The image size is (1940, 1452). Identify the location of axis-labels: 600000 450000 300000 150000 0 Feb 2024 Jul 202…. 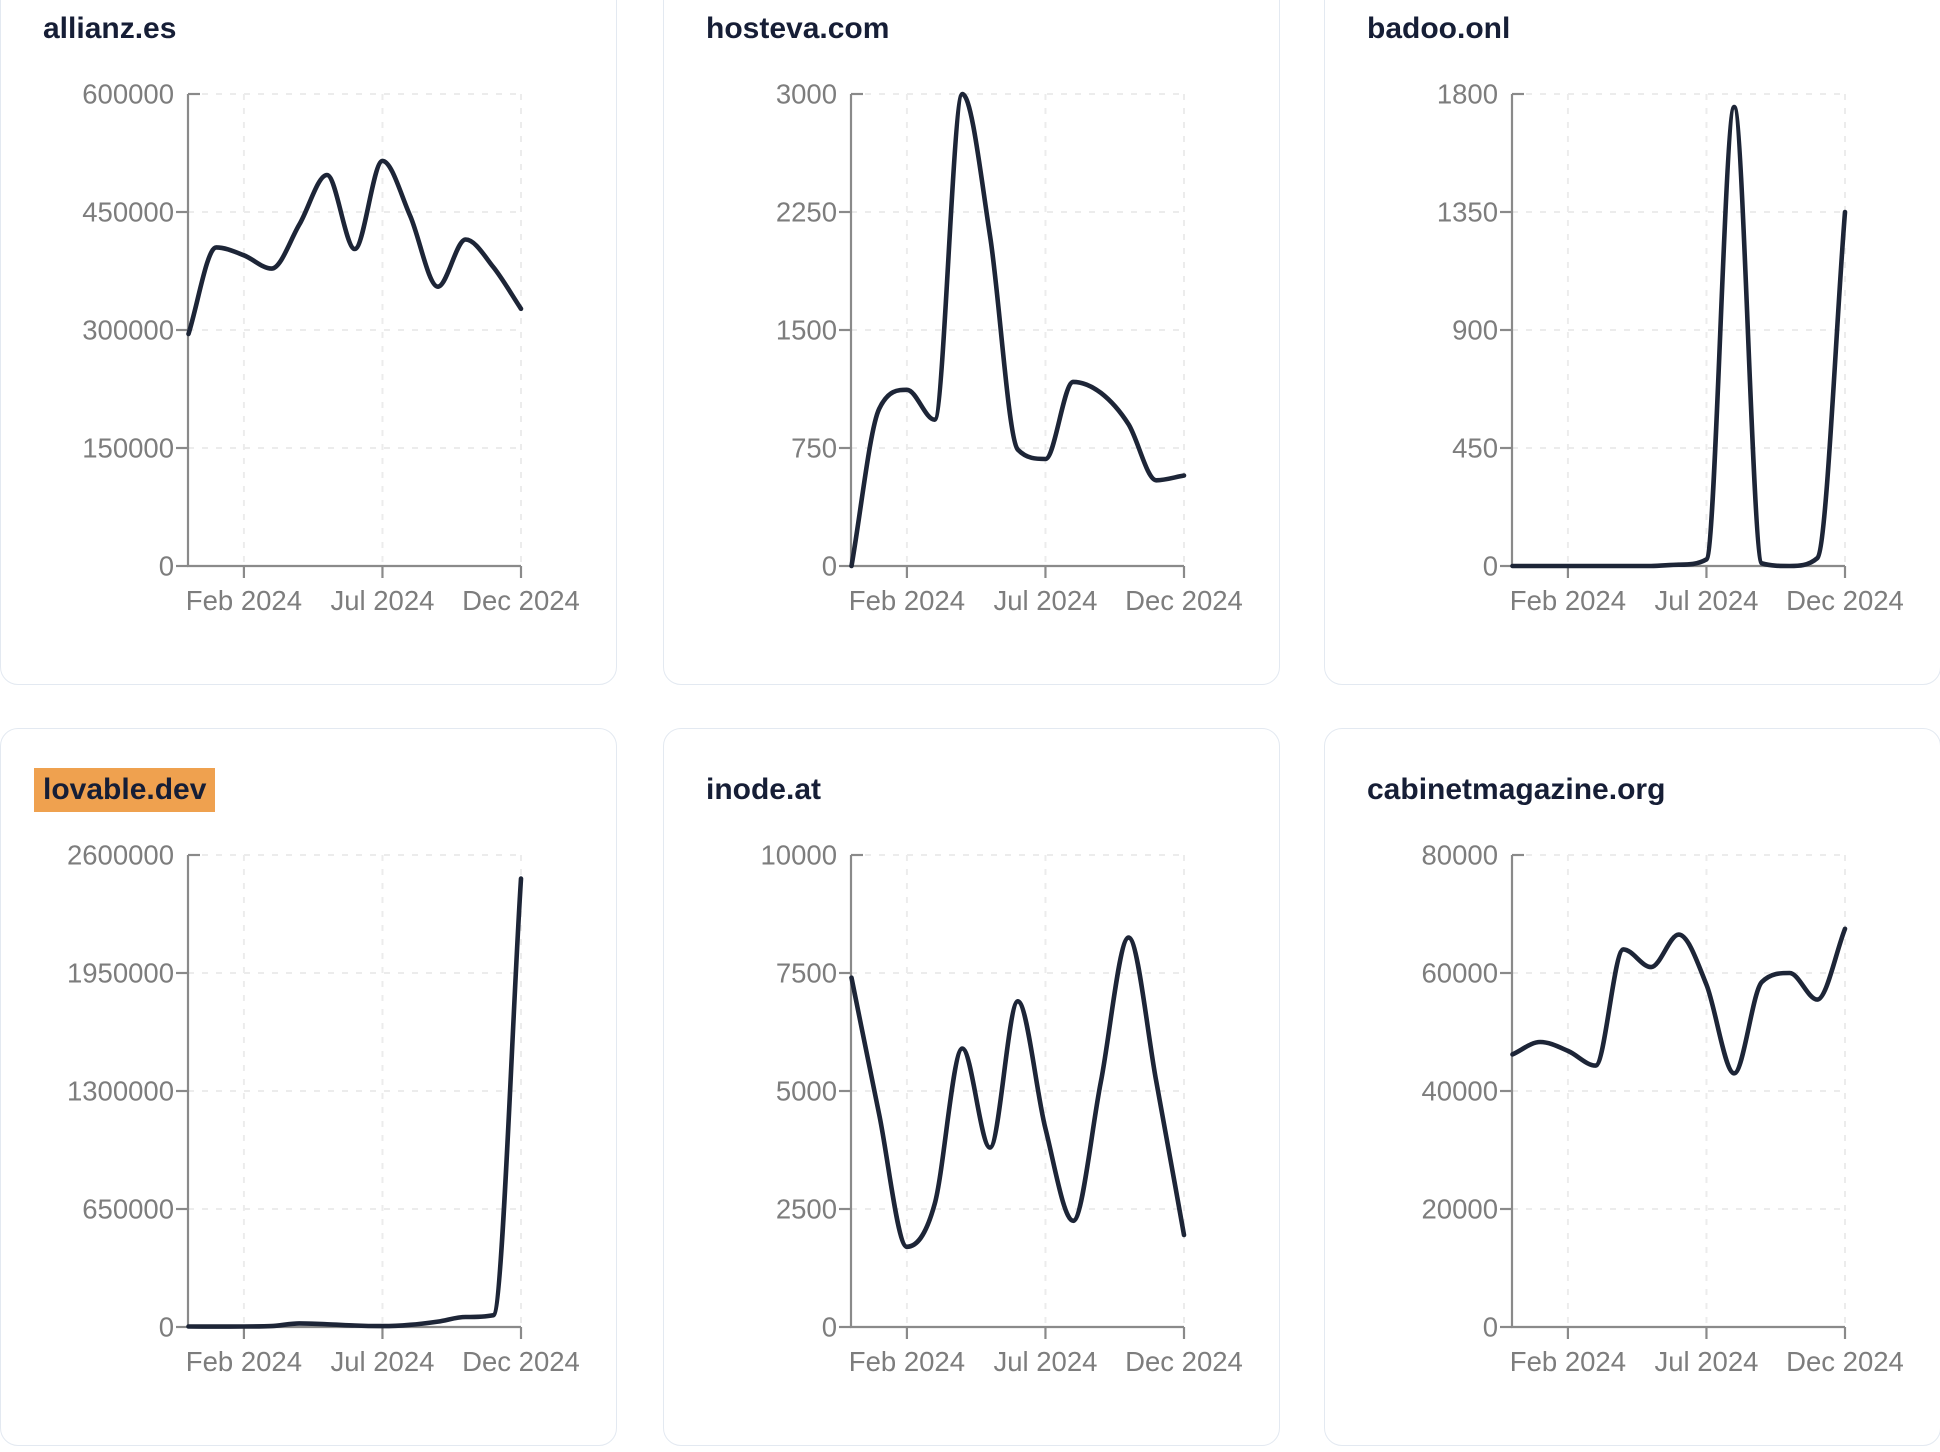
(331, 348).